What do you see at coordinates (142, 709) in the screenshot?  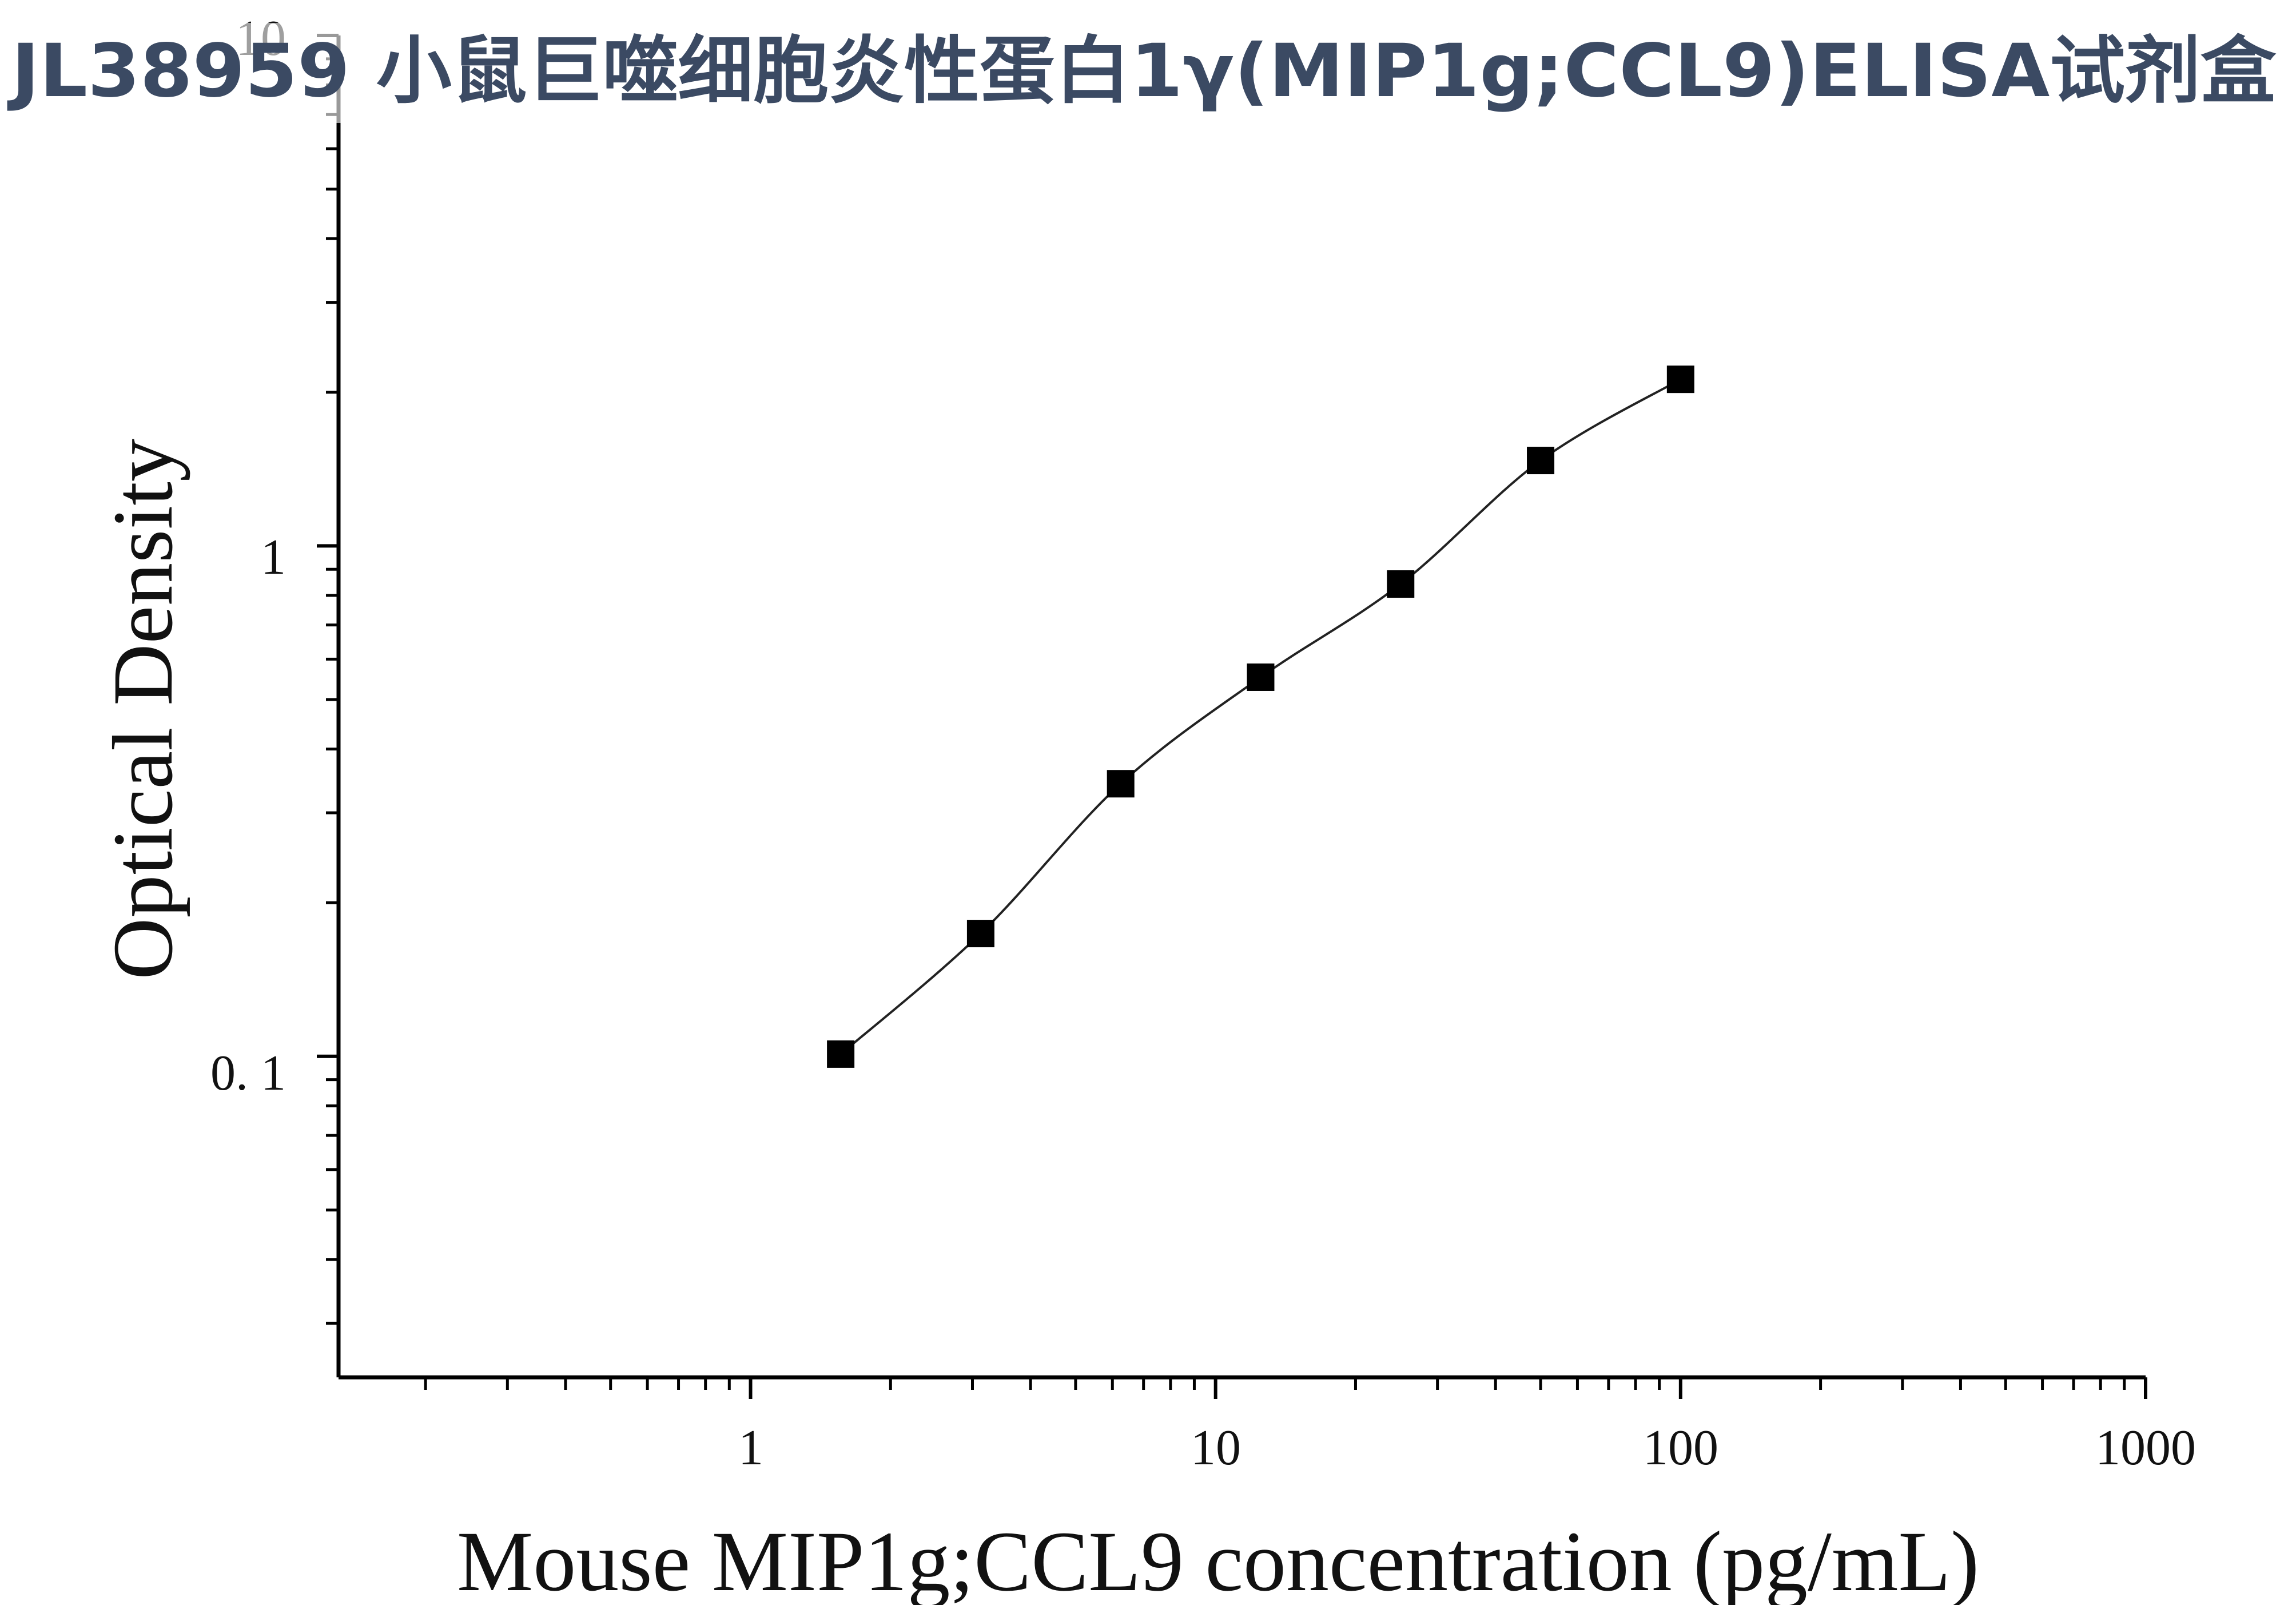 I see `y-axis-label: Optical Density` at bounding box center [142, 709].